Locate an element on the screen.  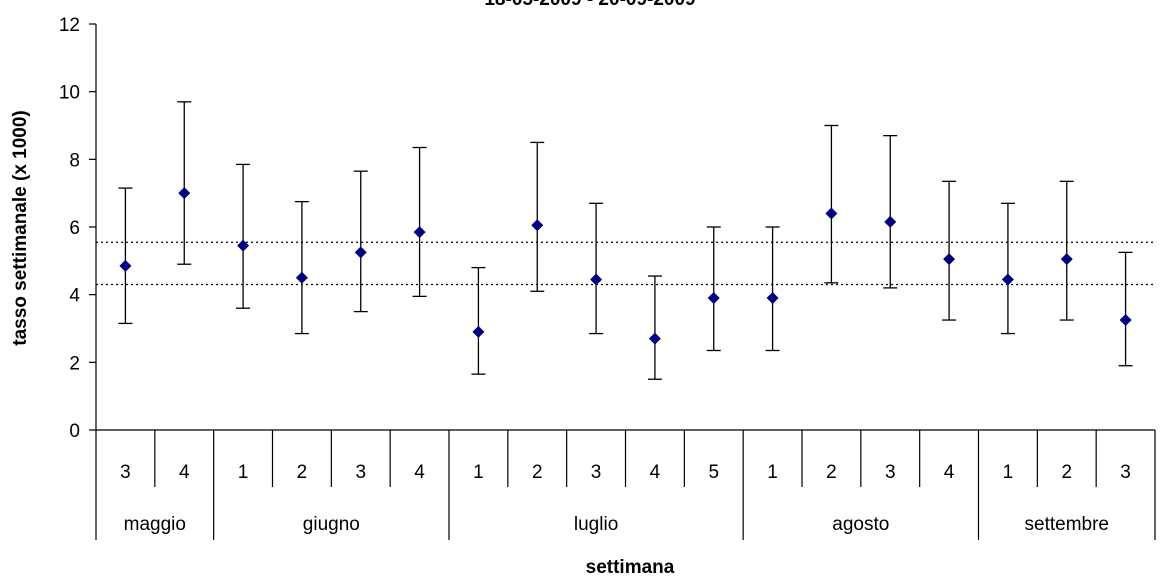
y-tick-label: 10 is located at coordinates (69, 93).